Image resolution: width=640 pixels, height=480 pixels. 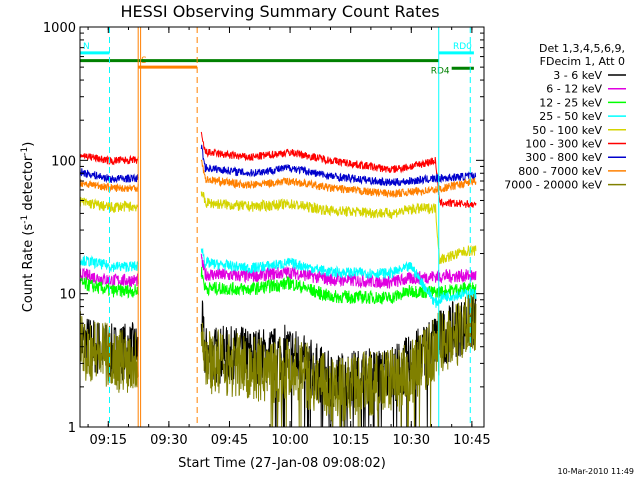 I want to click on chart-title: HESSI Observing Summary Count Rates, so click(x=279, y=11).